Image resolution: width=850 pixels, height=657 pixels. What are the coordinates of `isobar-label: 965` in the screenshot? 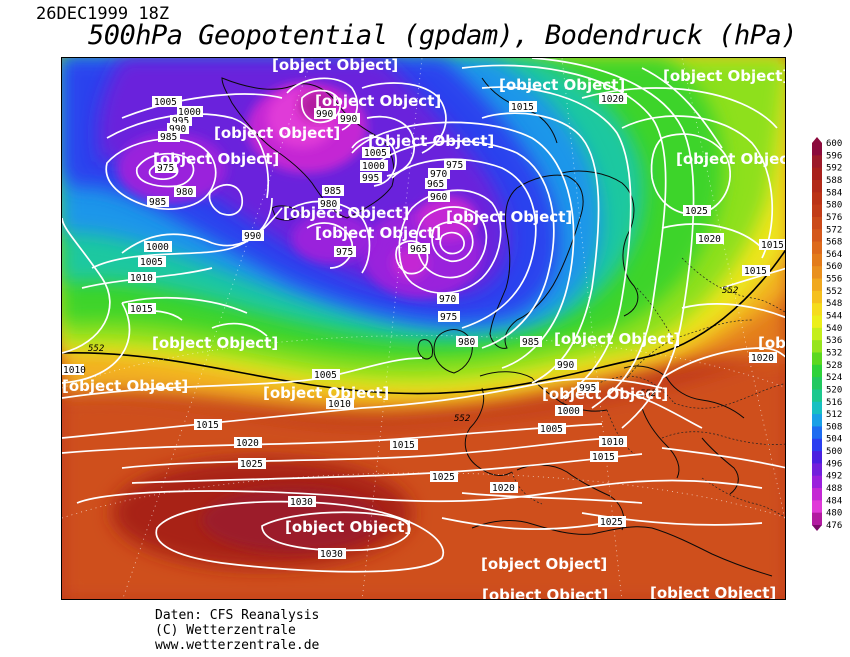 It's located at (419, 249).